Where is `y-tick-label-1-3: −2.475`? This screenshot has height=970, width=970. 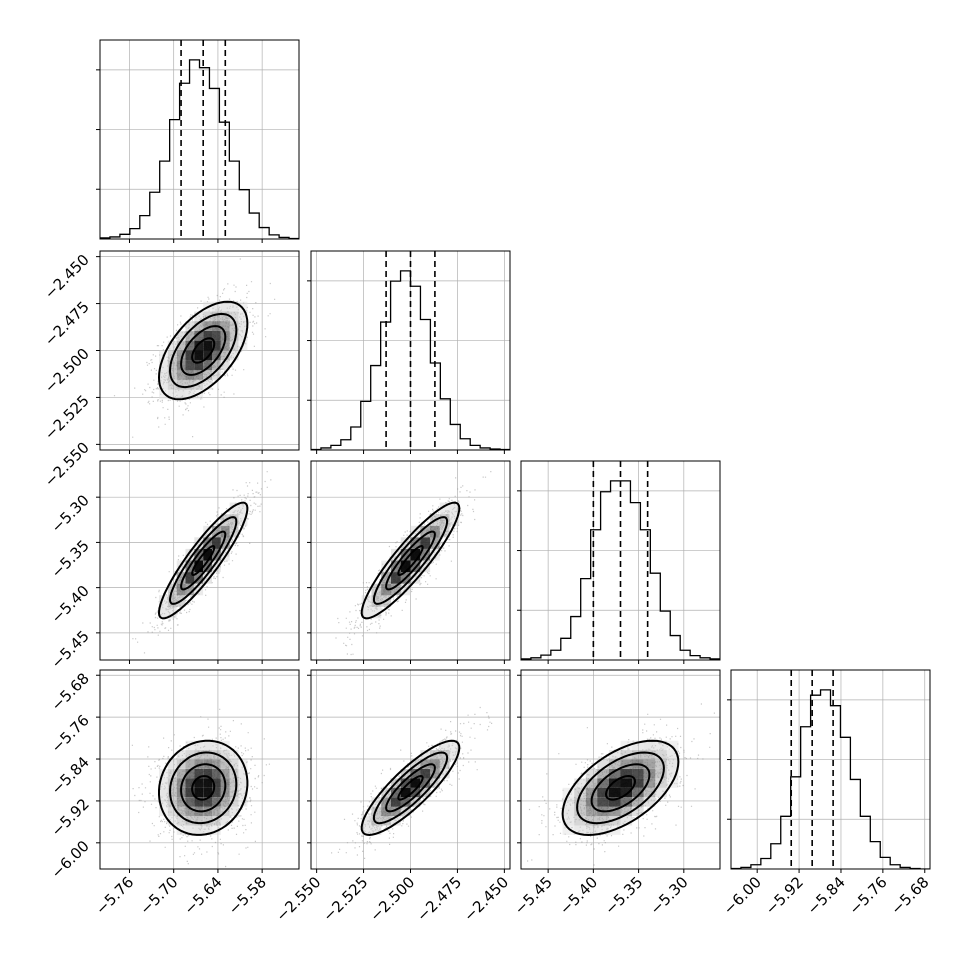
y-tick-label-1-3: −2.475 is located at coordinates (67, 324).